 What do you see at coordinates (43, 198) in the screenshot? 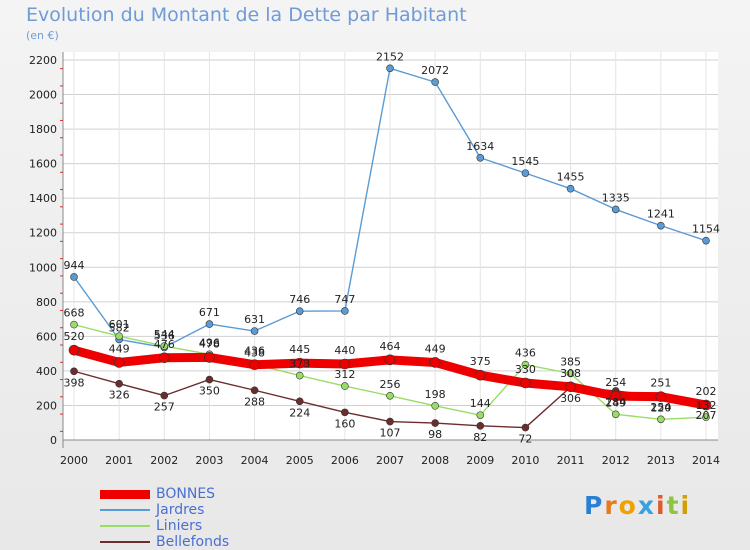
I see `y-tick-label: 1400` at bounding box center [43, 198].